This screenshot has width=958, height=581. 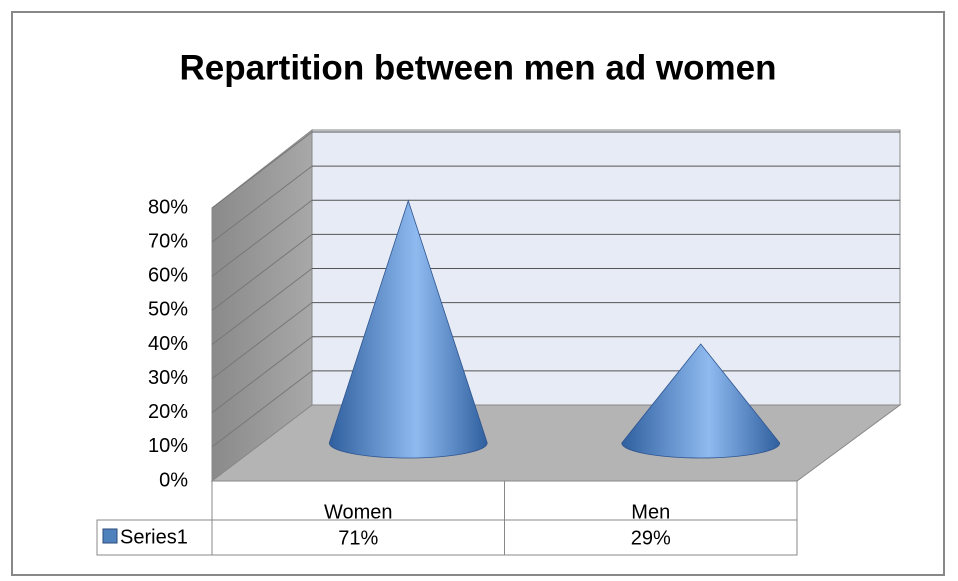 I want to click on y-tick-label: 30%, so click(x=168, y=378).